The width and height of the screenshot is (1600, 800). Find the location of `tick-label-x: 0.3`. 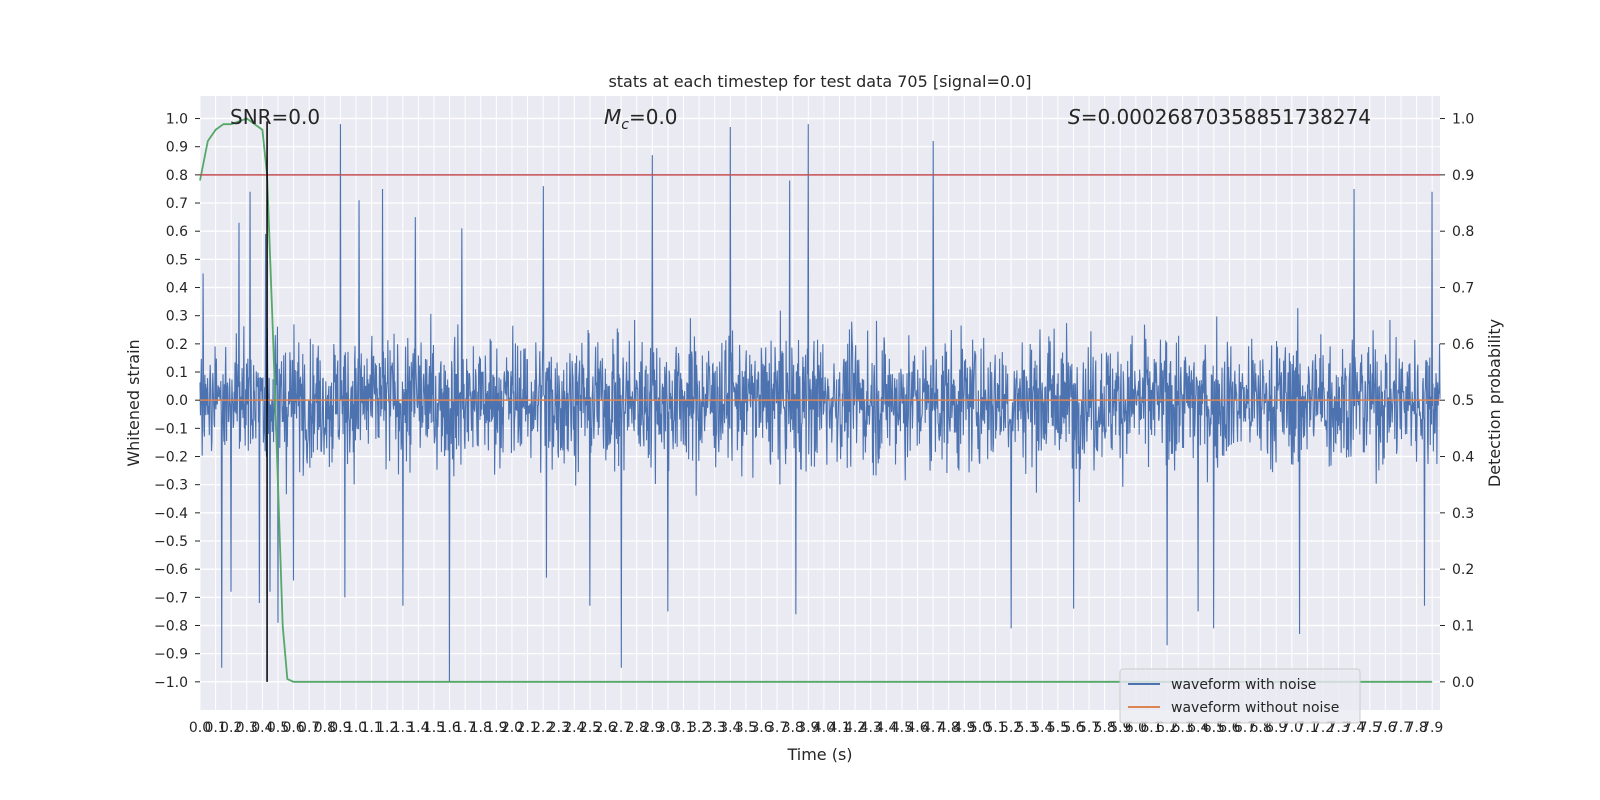

tick-label-x: 0.3 is located at coordinates (247, 728).